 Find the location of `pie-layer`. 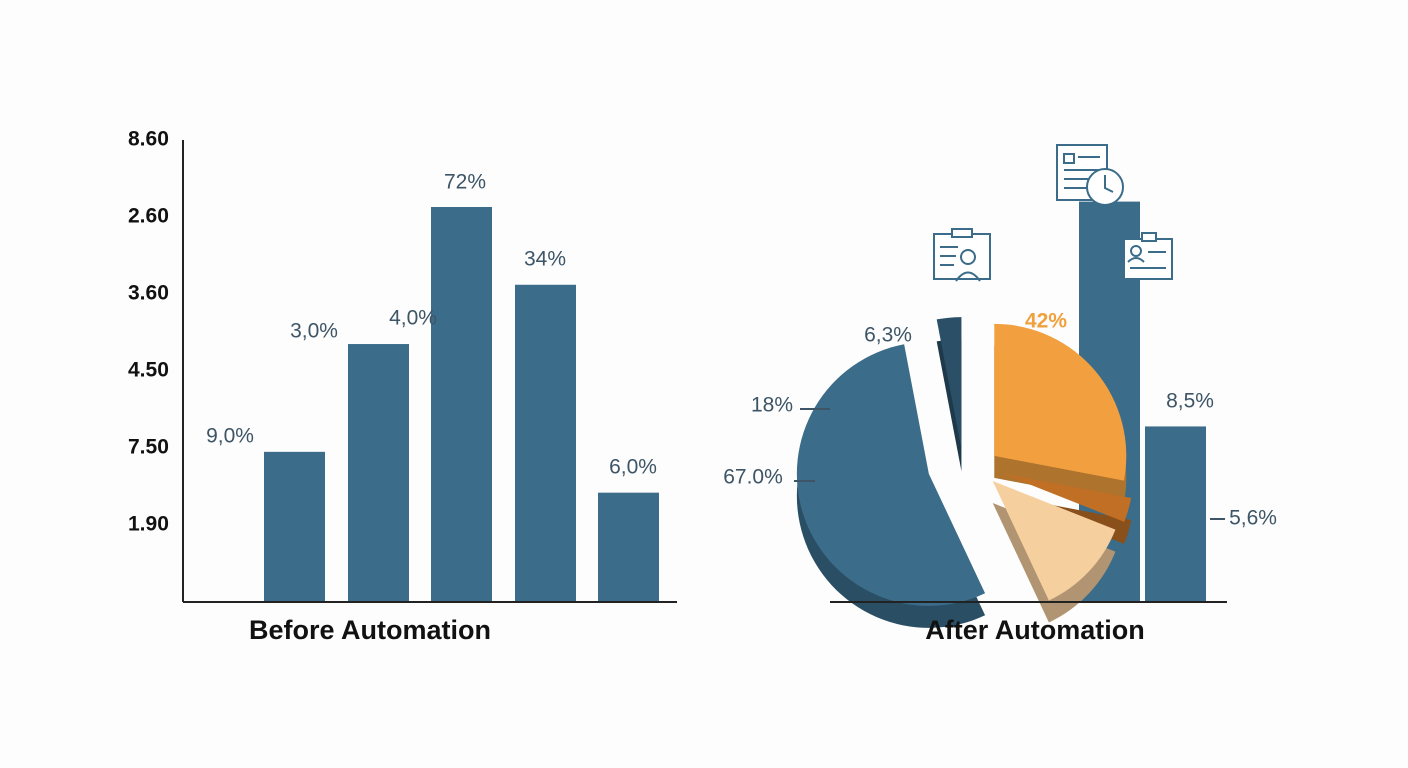

pie-layer is located at coordinates (964, 472).